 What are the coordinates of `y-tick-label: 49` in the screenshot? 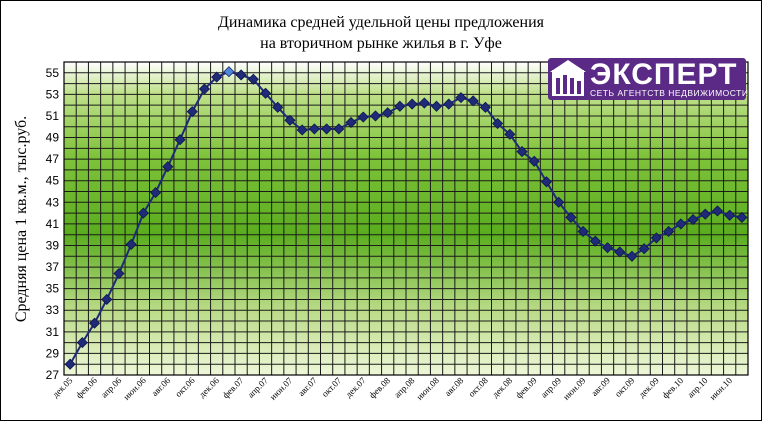 It's located at (53, 138).